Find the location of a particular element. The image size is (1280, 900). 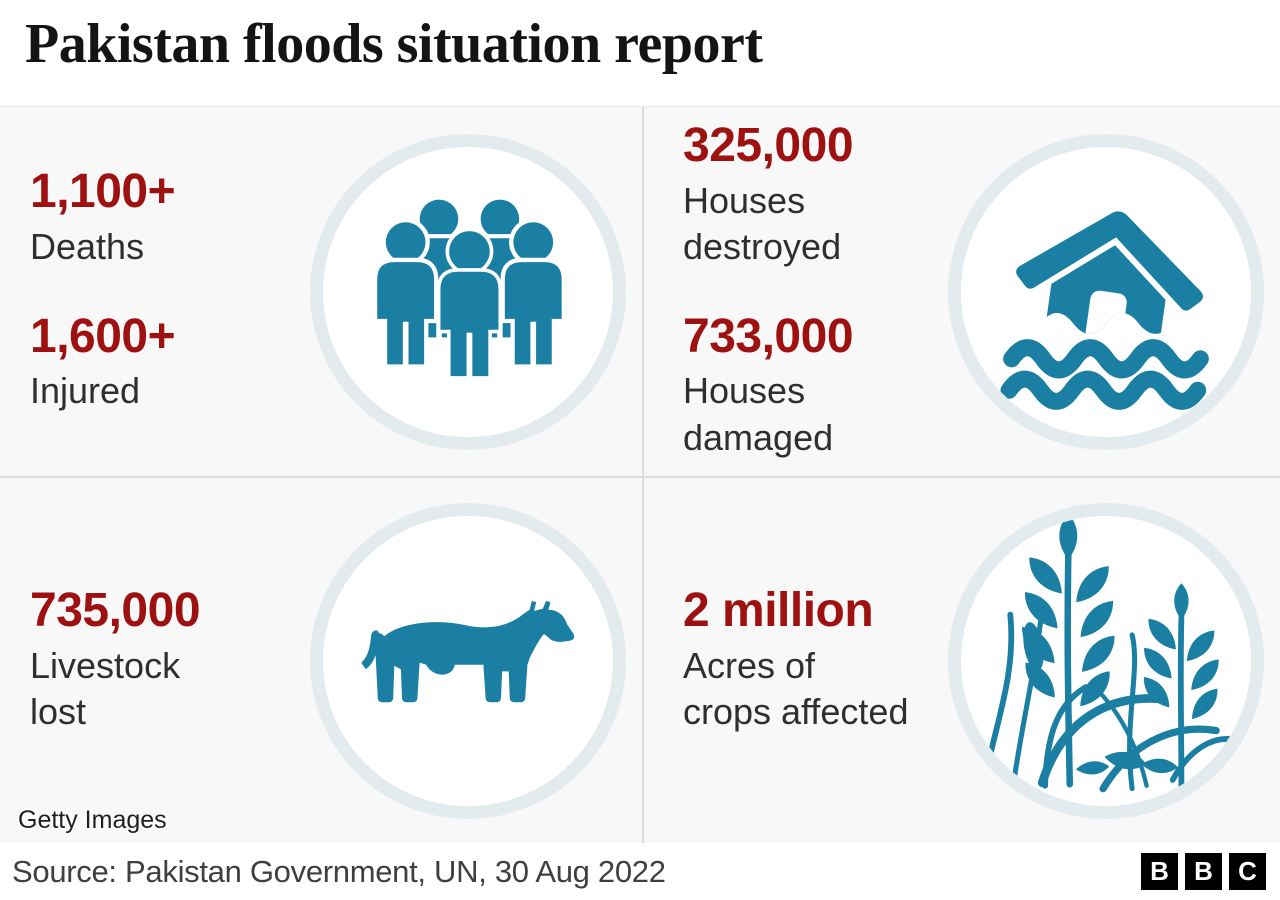

bbc-logo-block-b2: B is located at coordinates (1203, 871).